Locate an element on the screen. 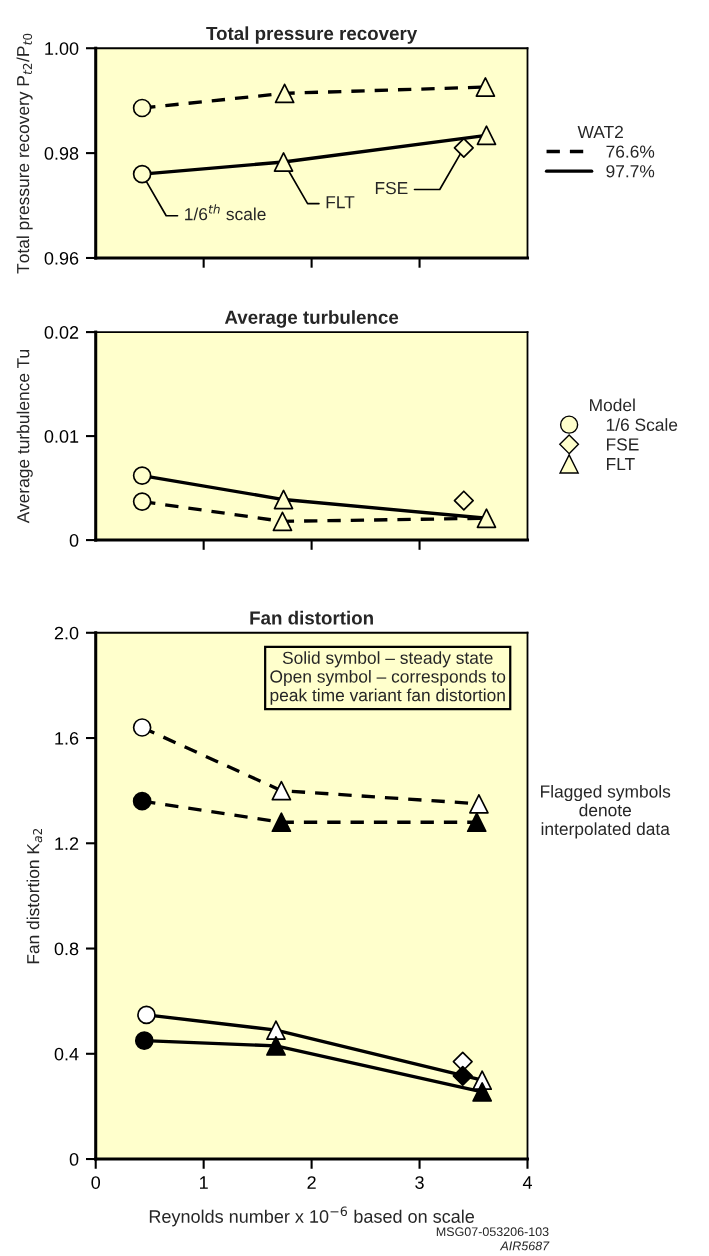 Image resolution: width=709 pixels, height=1256 pixels. legend-title: WAT2 is located at coordinates (600, 131).